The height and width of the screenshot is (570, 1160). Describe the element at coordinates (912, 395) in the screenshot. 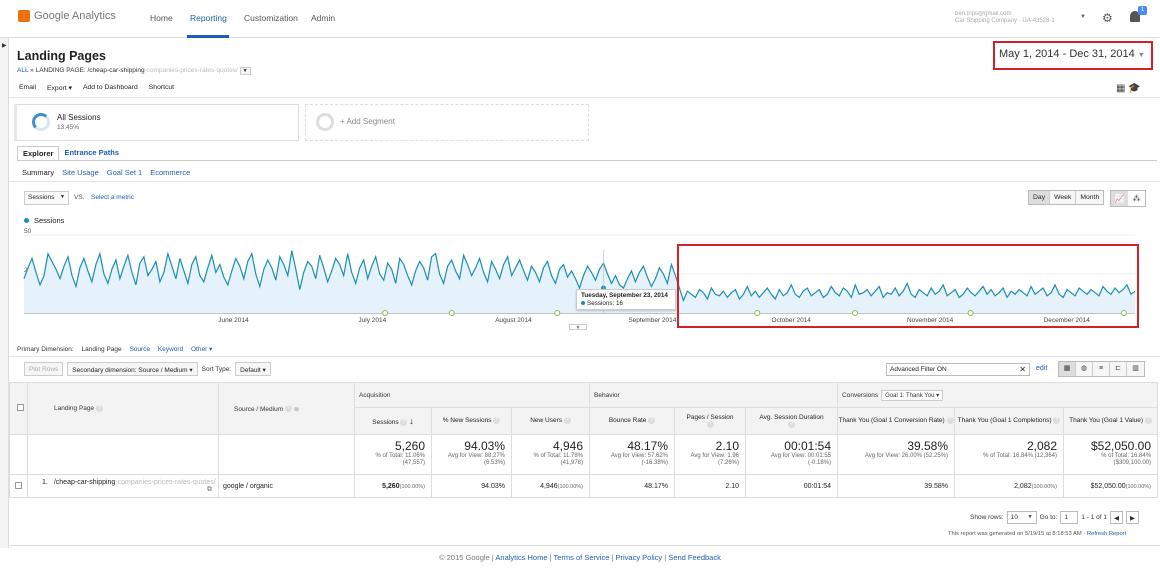

I see `goal-select: Goal 1: Thank You ▾` at that location.